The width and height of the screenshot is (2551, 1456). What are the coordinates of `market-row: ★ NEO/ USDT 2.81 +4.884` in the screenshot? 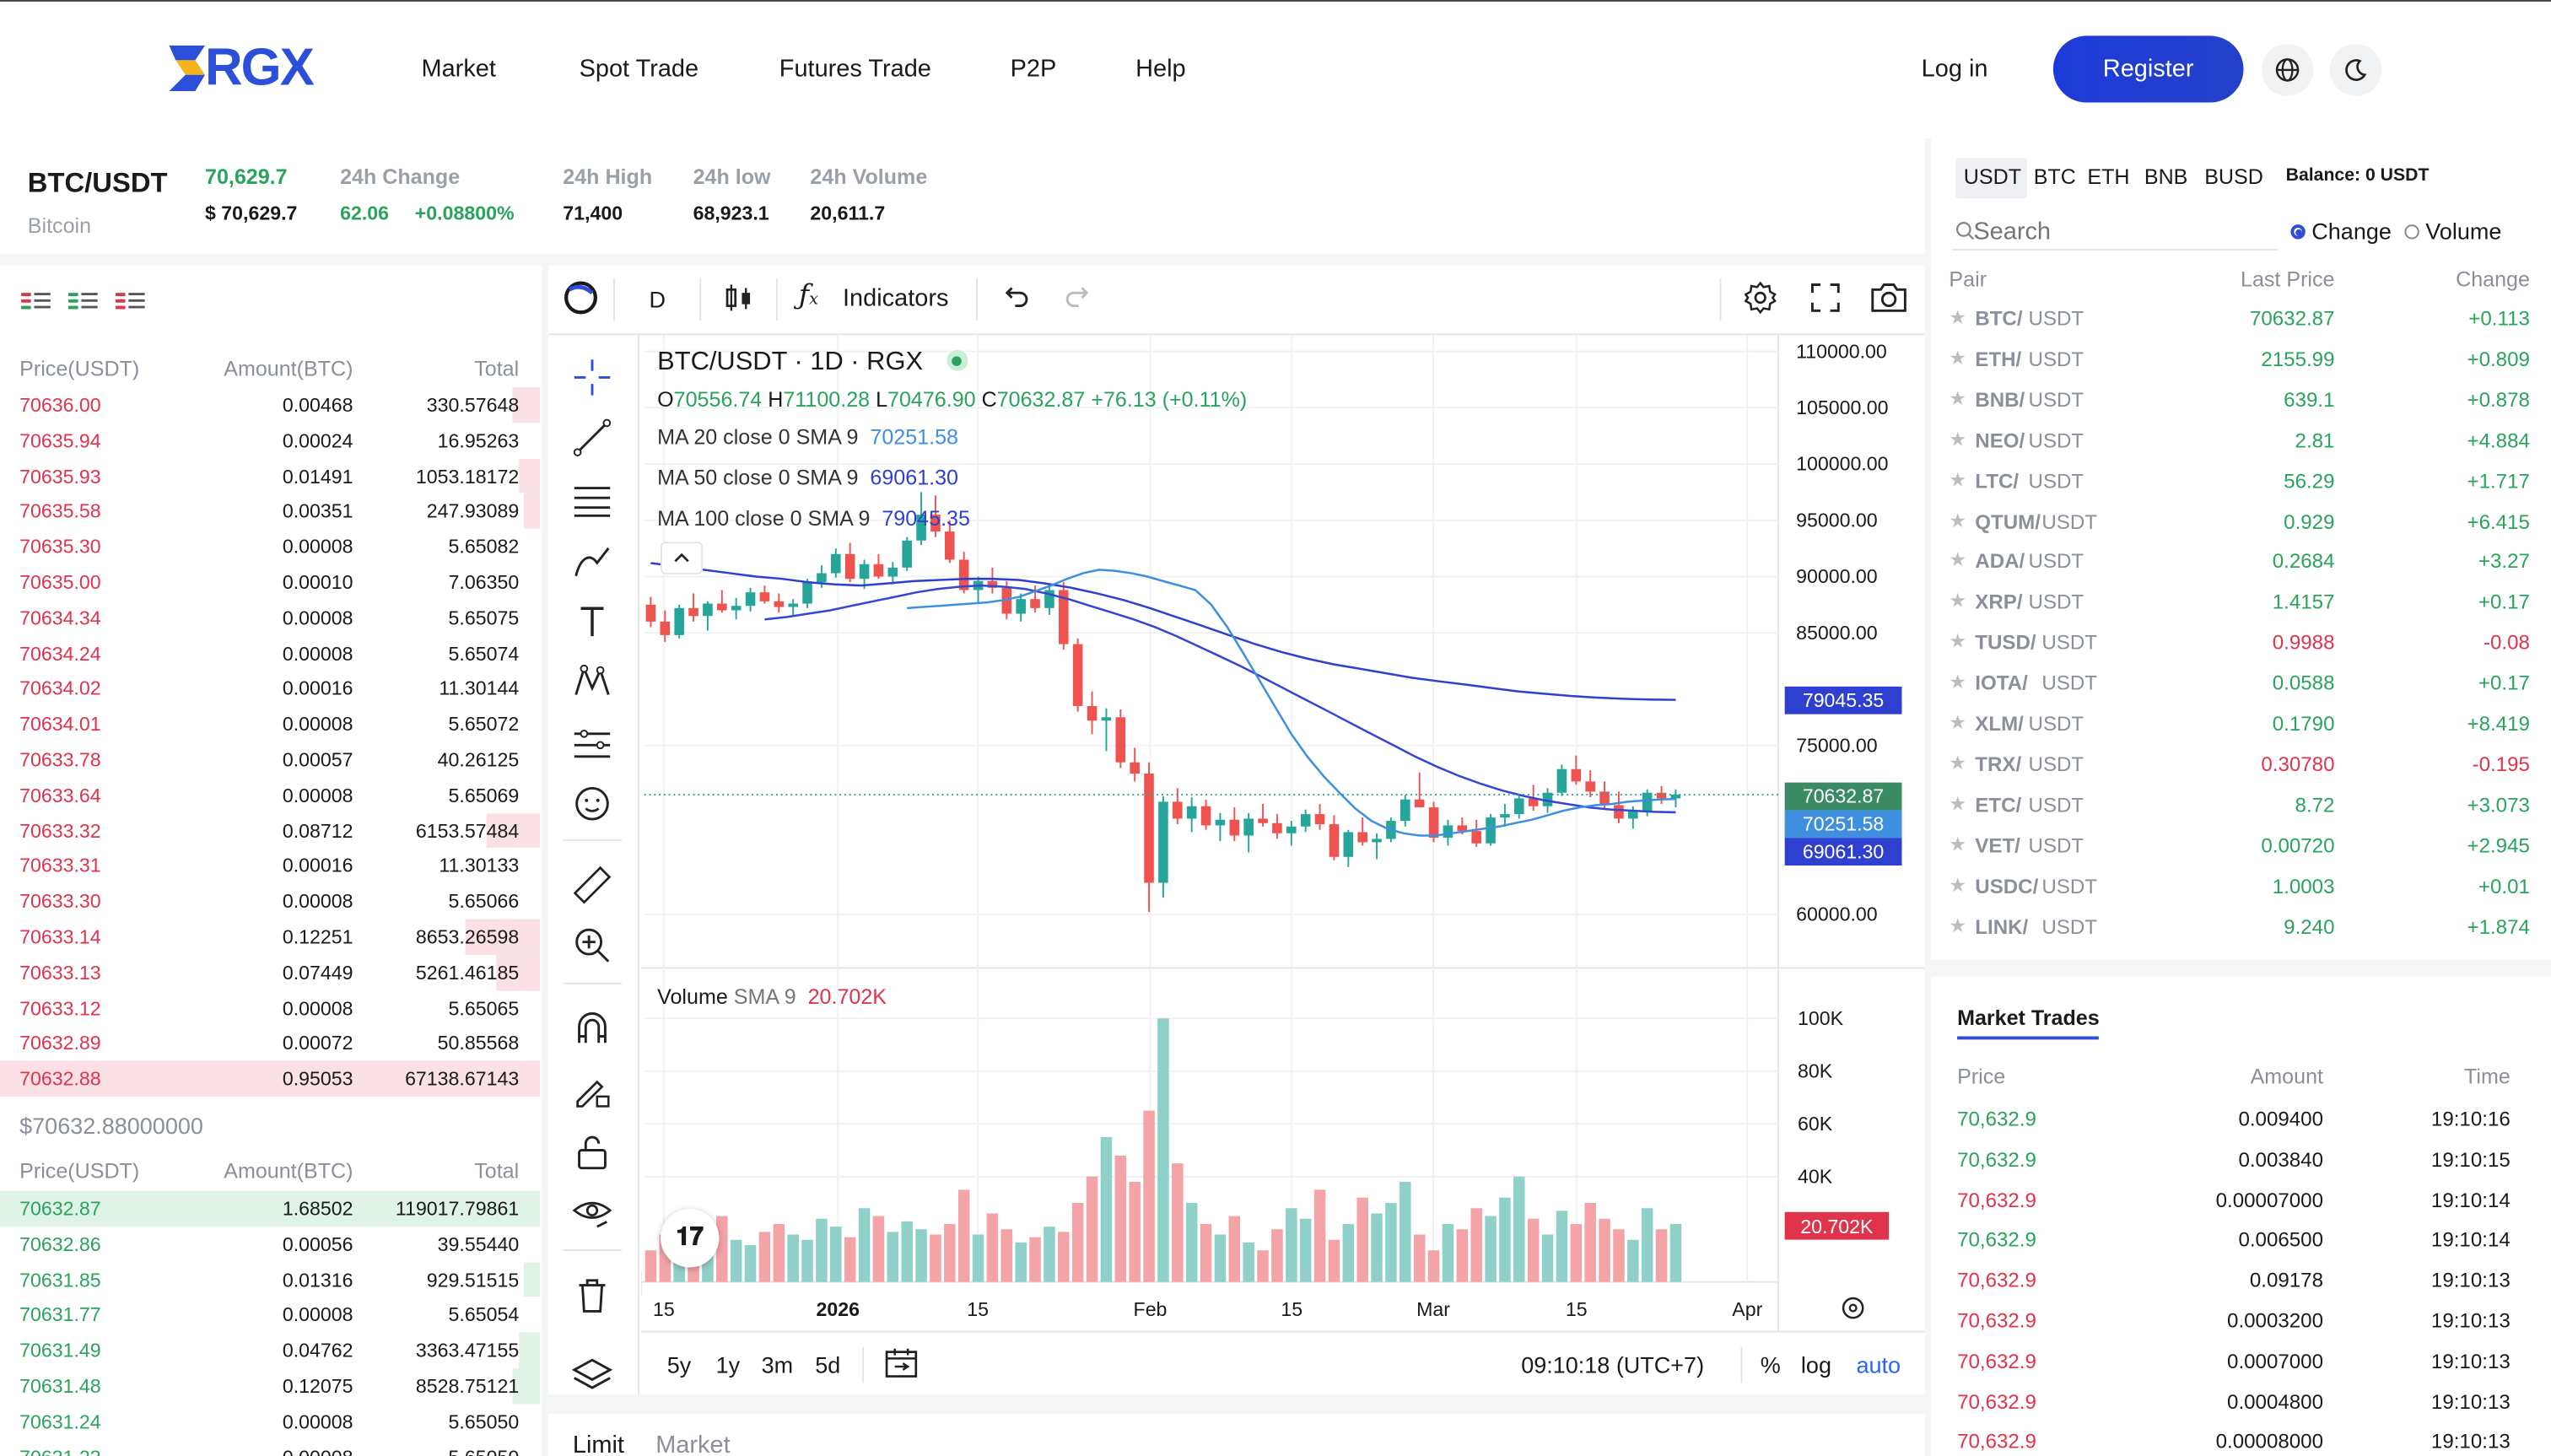 It's located at (2240, 443).